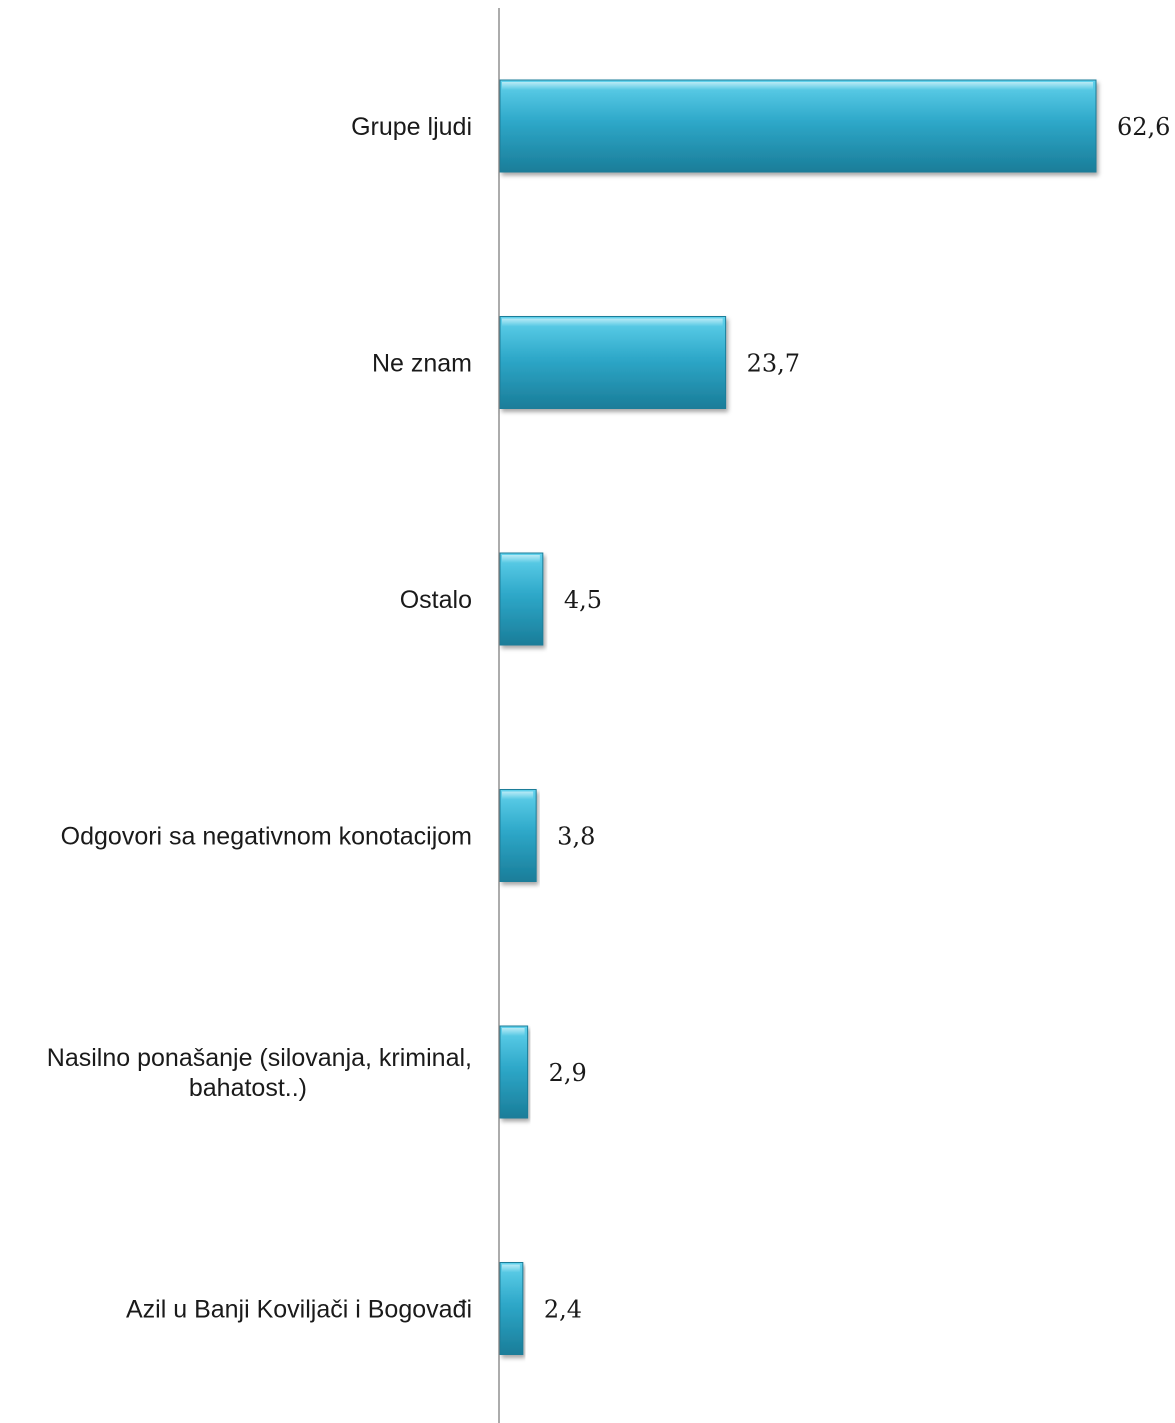 The height and width of the screenshot is (1423, 1175). Describe the element at coordinates (583, 600) in the screenshot. I see `value-label: 4,5` at that location.